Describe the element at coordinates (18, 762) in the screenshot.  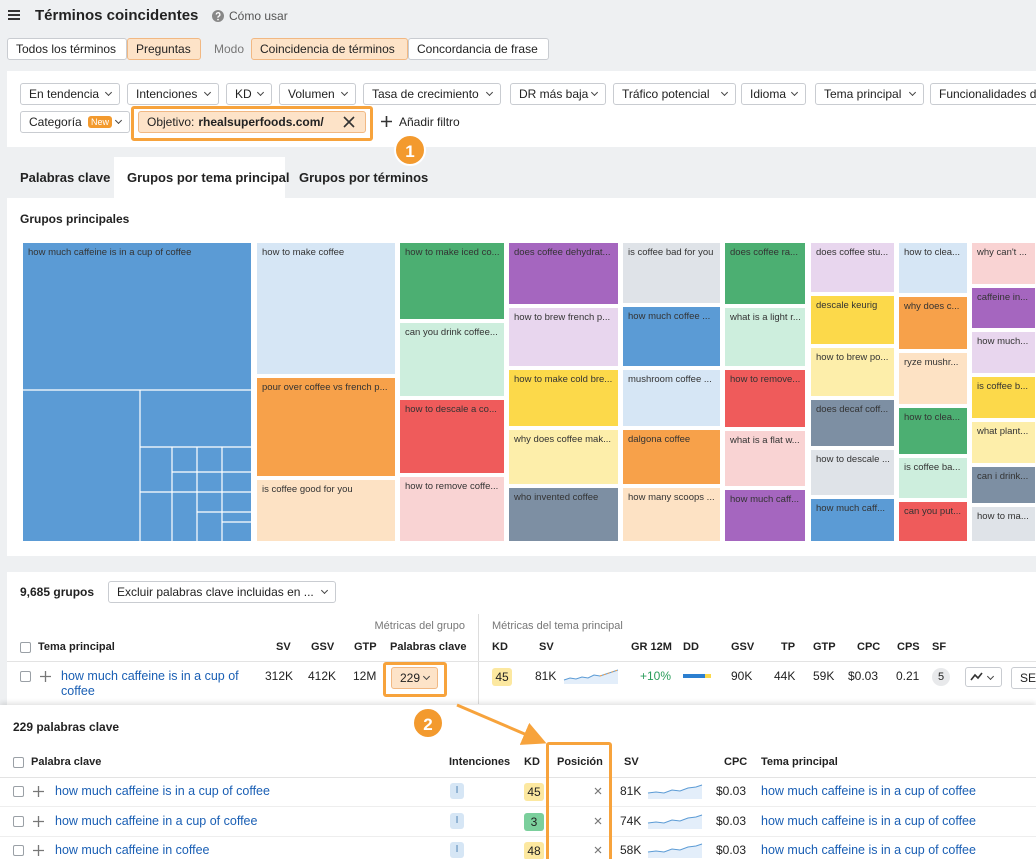
I see `kw-header-checkbox` at that location.